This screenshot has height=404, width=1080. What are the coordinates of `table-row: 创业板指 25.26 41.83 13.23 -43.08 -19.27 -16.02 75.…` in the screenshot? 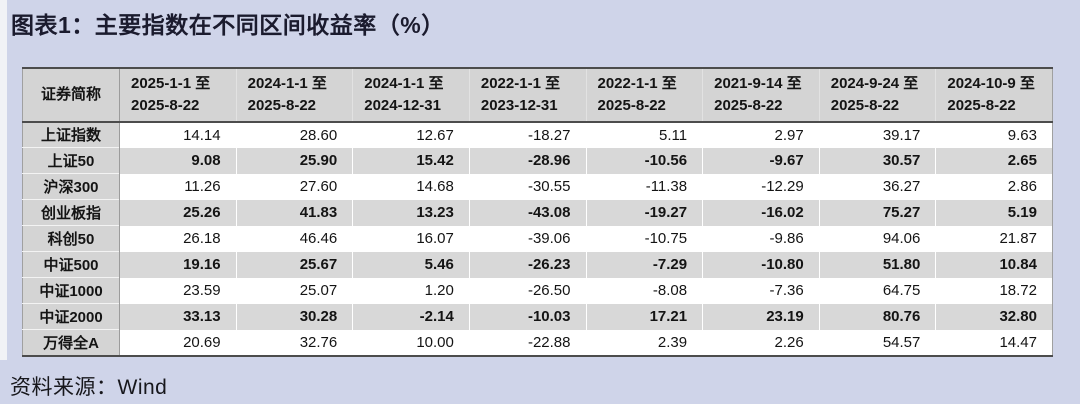 It's located at (537, 212).